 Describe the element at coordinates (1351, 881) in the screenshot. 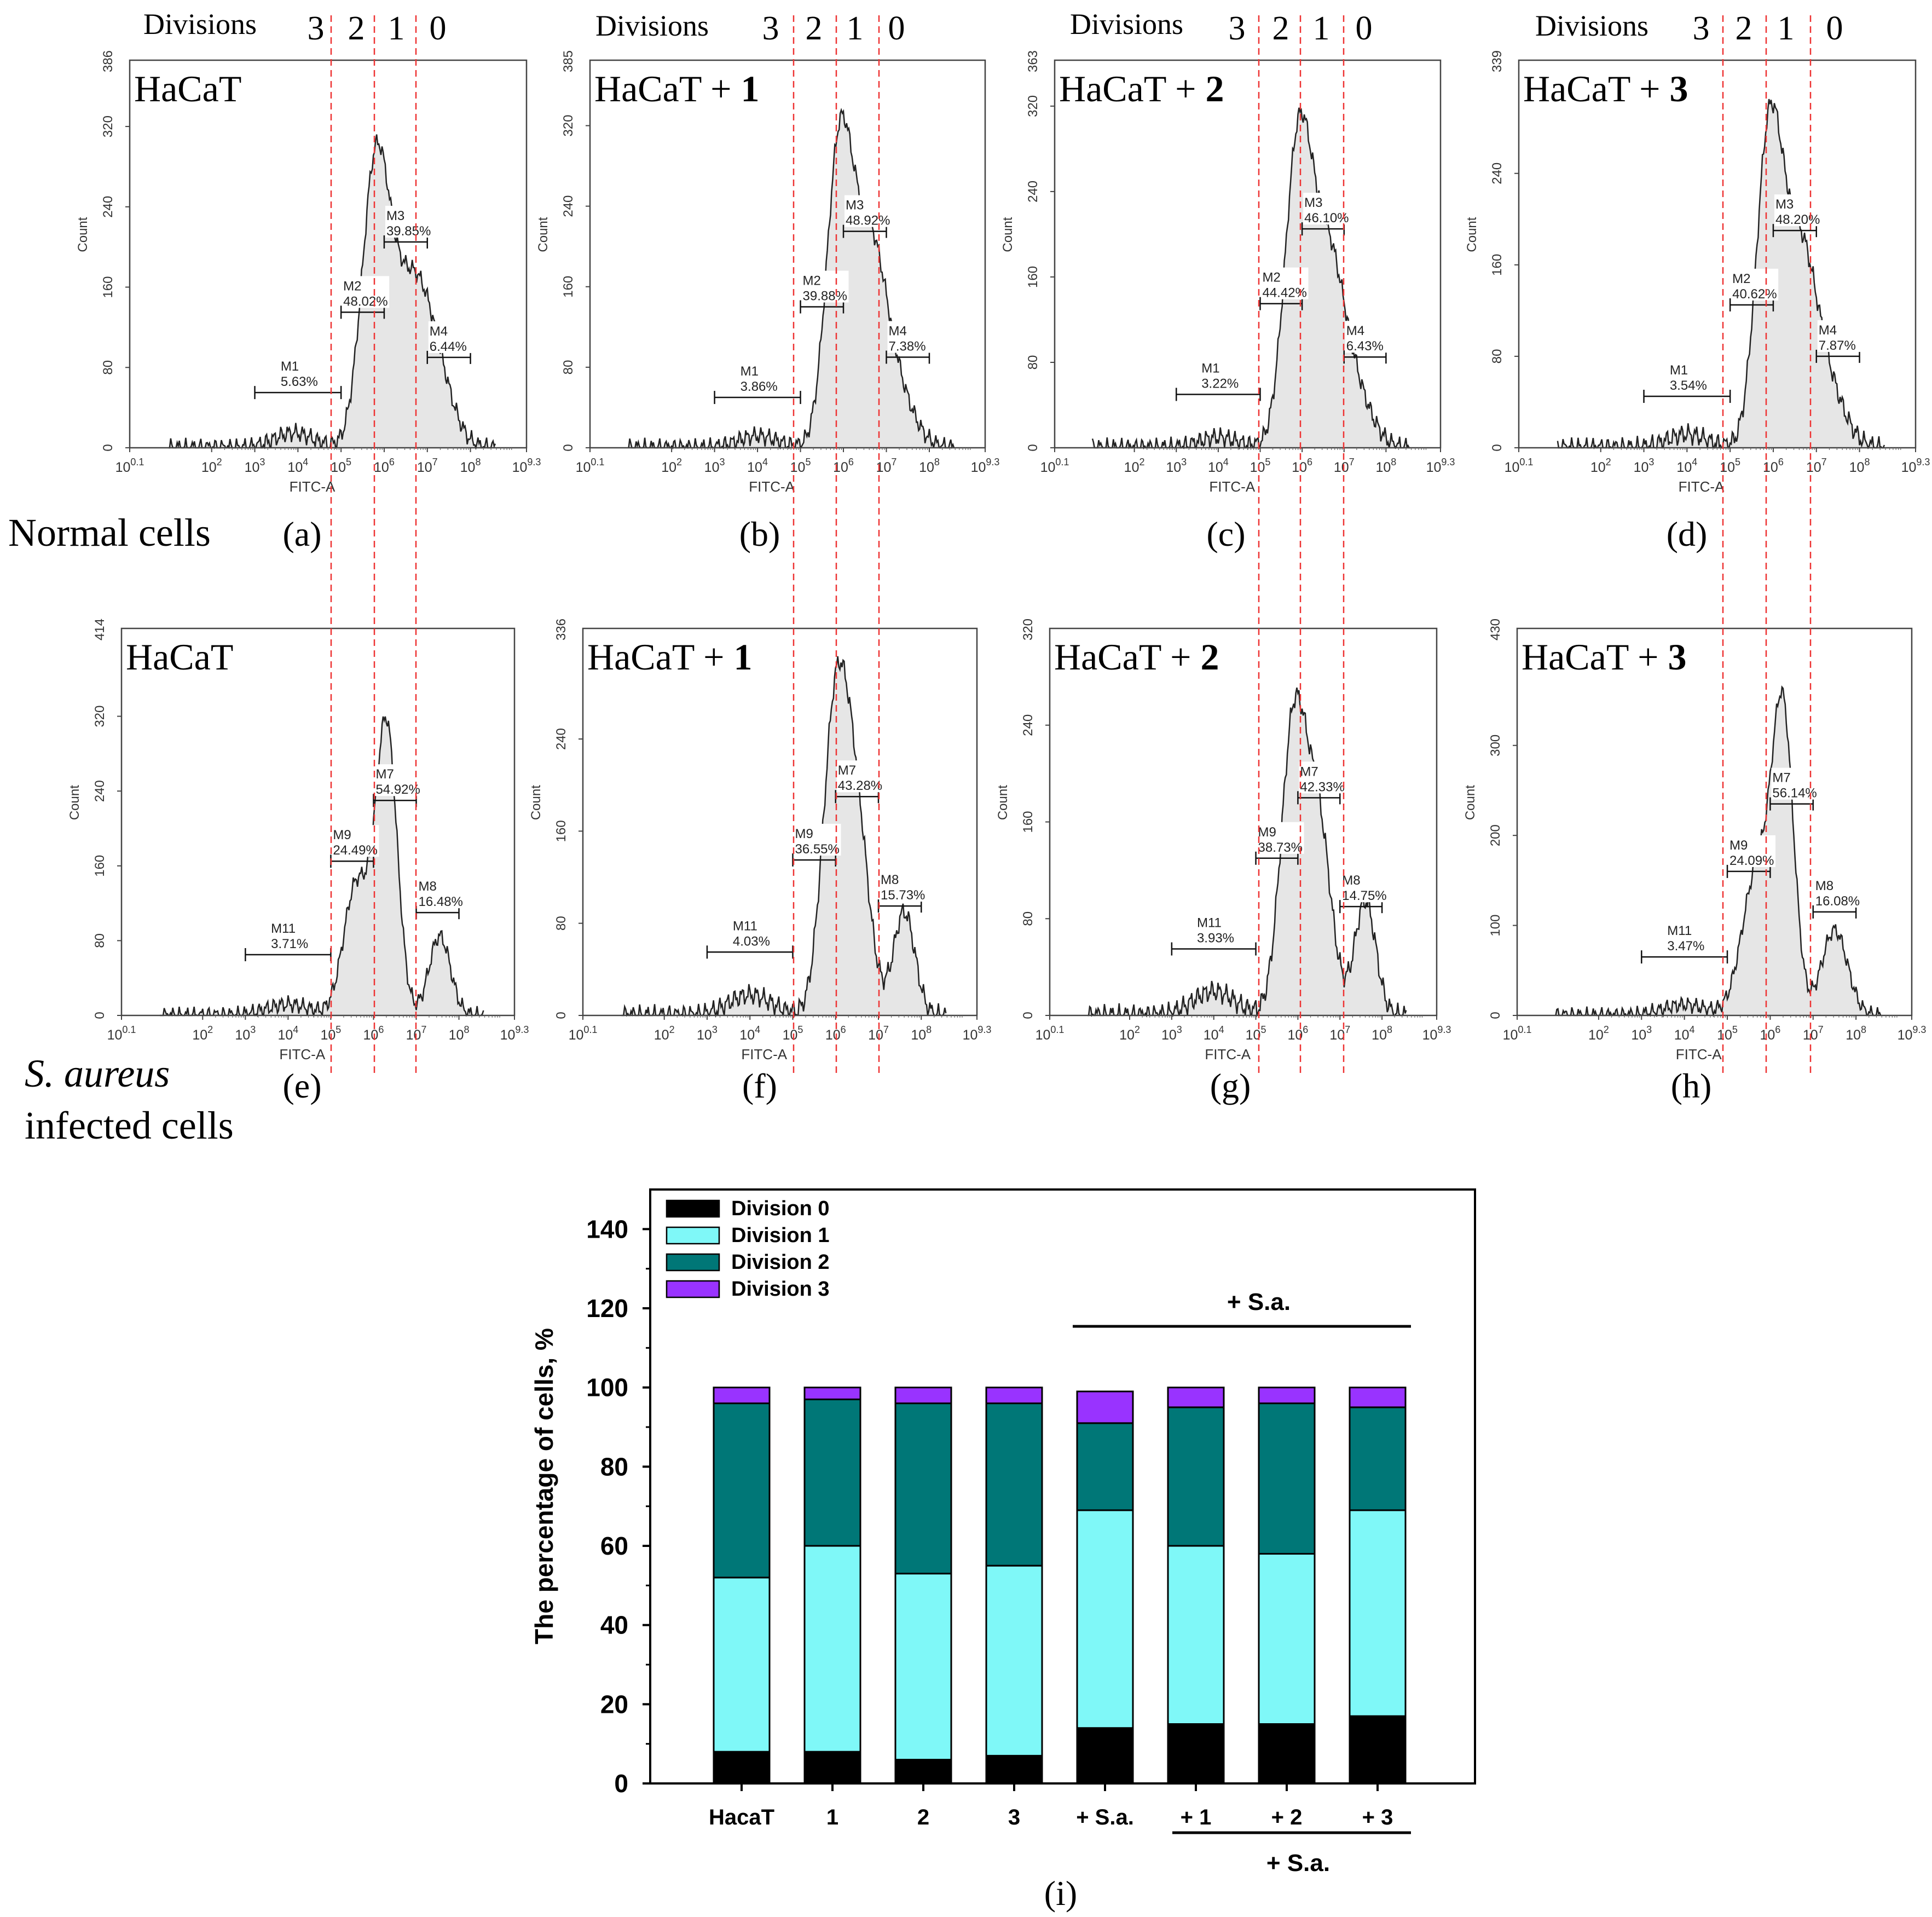

I see `gate-name: M8` at that location.